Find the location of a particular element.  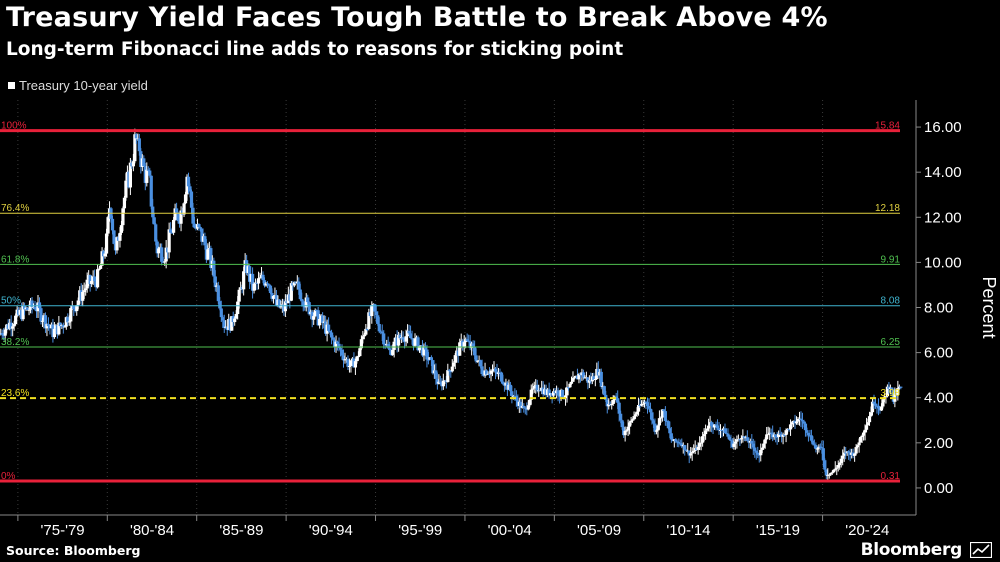

fib-value-label-4: 6.25 is located at coordinates (891, 342).